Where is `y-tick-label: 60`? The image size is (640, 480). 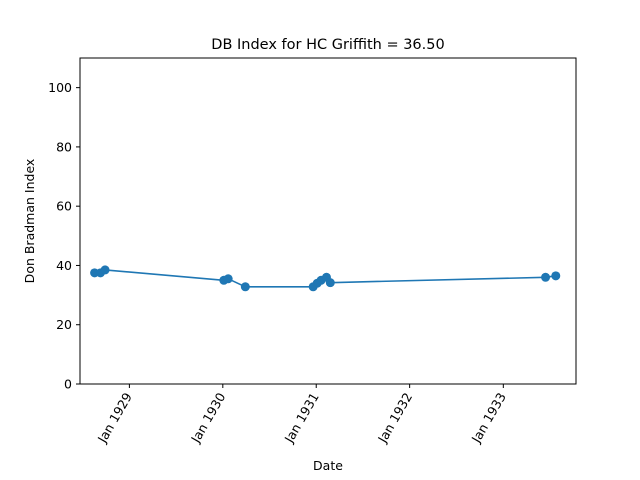 y-tick-label: 60 is located at coordinates (64, 206).